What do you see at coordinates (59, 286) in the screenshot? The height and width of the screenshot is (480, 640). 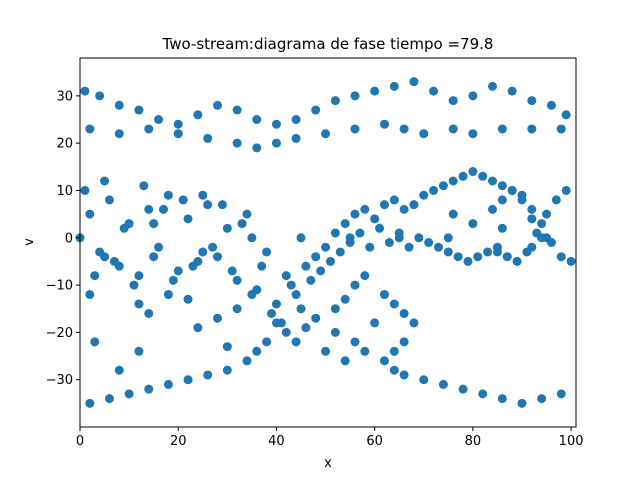 I see `y-tick-label: −10` at bounding box center [59, 286].